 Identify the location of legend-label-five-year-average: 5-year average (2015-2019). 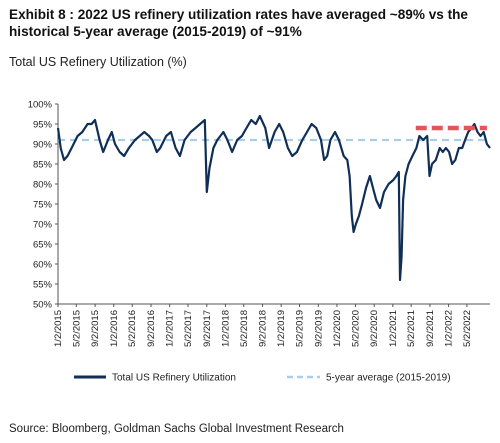
(388, 378).